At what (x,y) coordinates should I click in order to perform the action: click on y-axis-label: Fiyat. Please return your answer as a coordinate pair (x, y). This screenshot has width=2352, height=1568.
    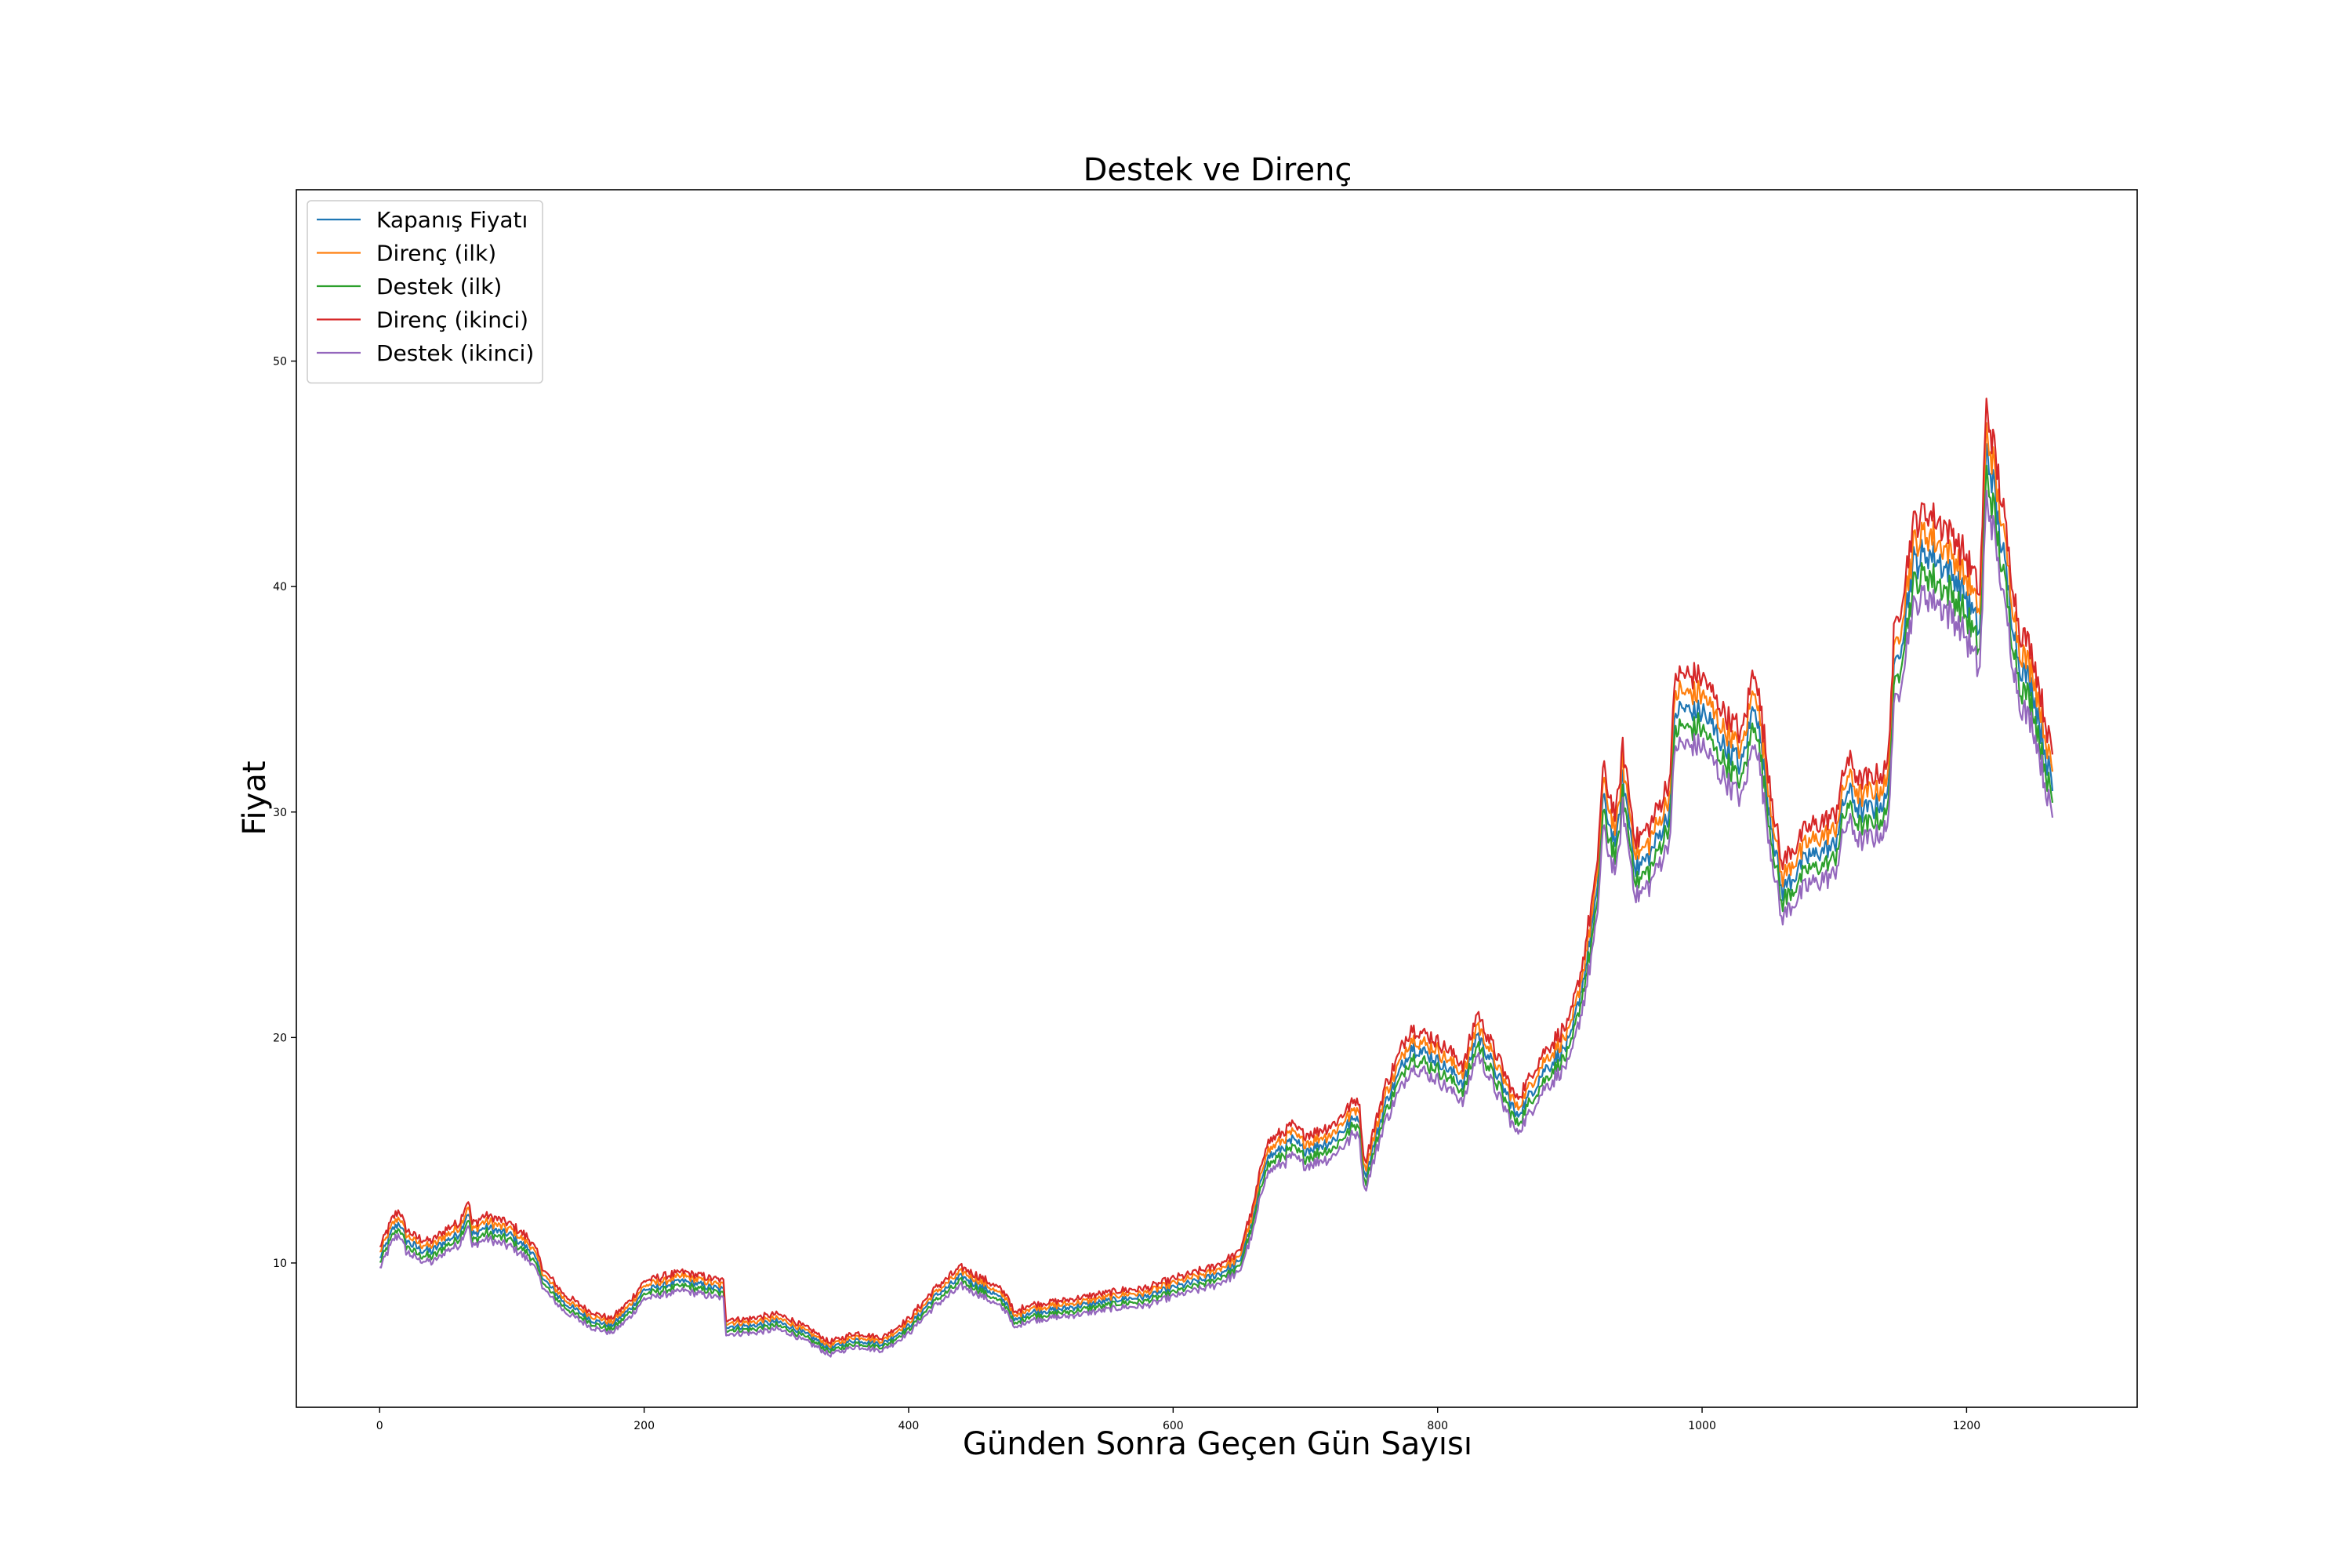
    Looking at the image, I should click on (255, 797).